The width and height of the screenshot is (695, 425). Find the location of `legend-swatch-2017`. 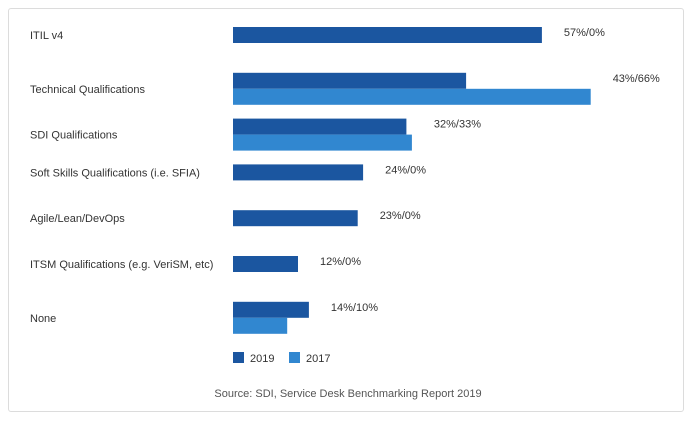

legend-swatch-2017 is located at coordinates (294, 357).